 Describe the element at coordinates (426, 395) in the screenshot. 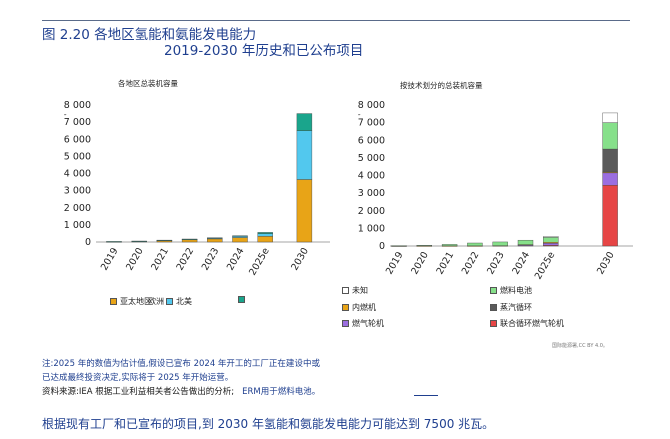

I see `note-underline` at that location.